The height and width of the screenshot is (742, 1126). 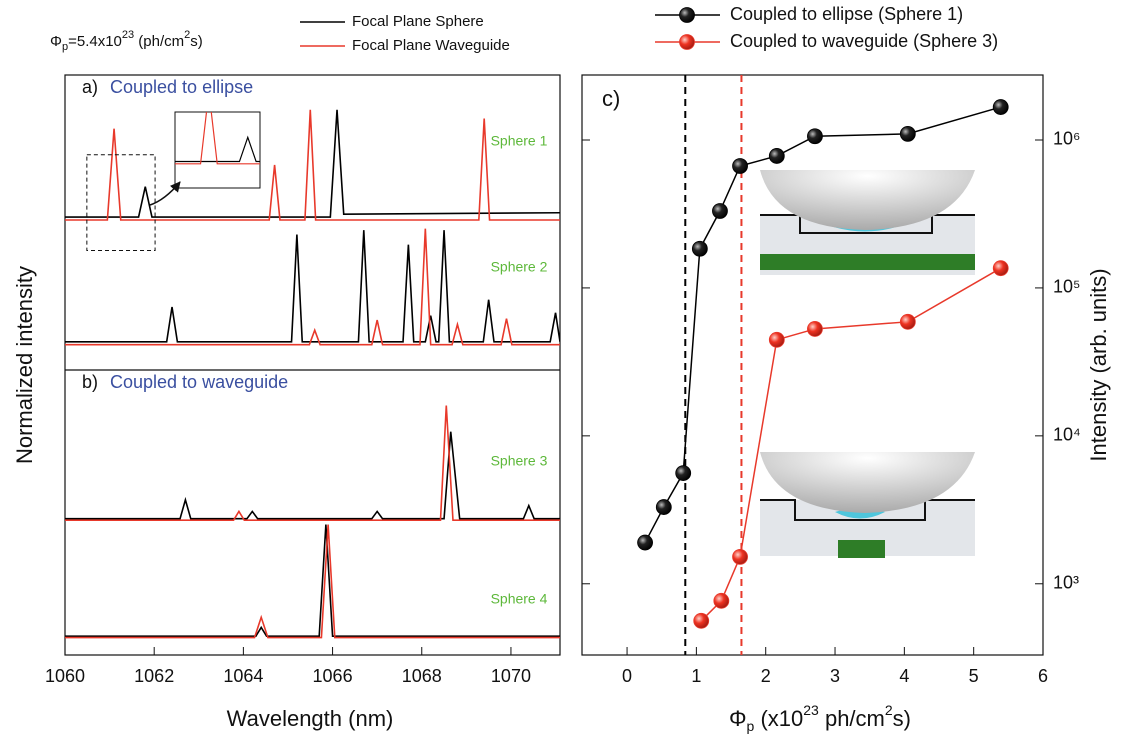 I want to click on legend-label: Focal Plane Waveguide, so click(x=431, y=45).